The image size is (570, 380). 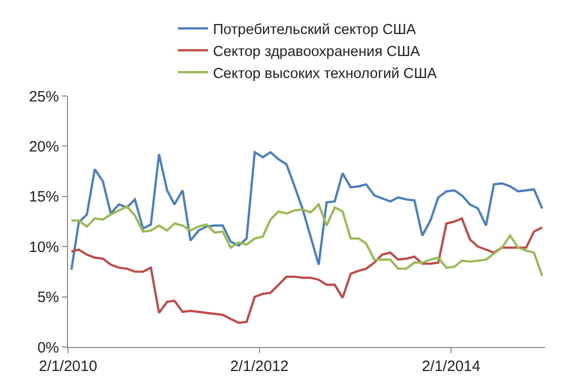 I want to click on legend-label: Потребительский сектор США, so click(x=314, y=30).